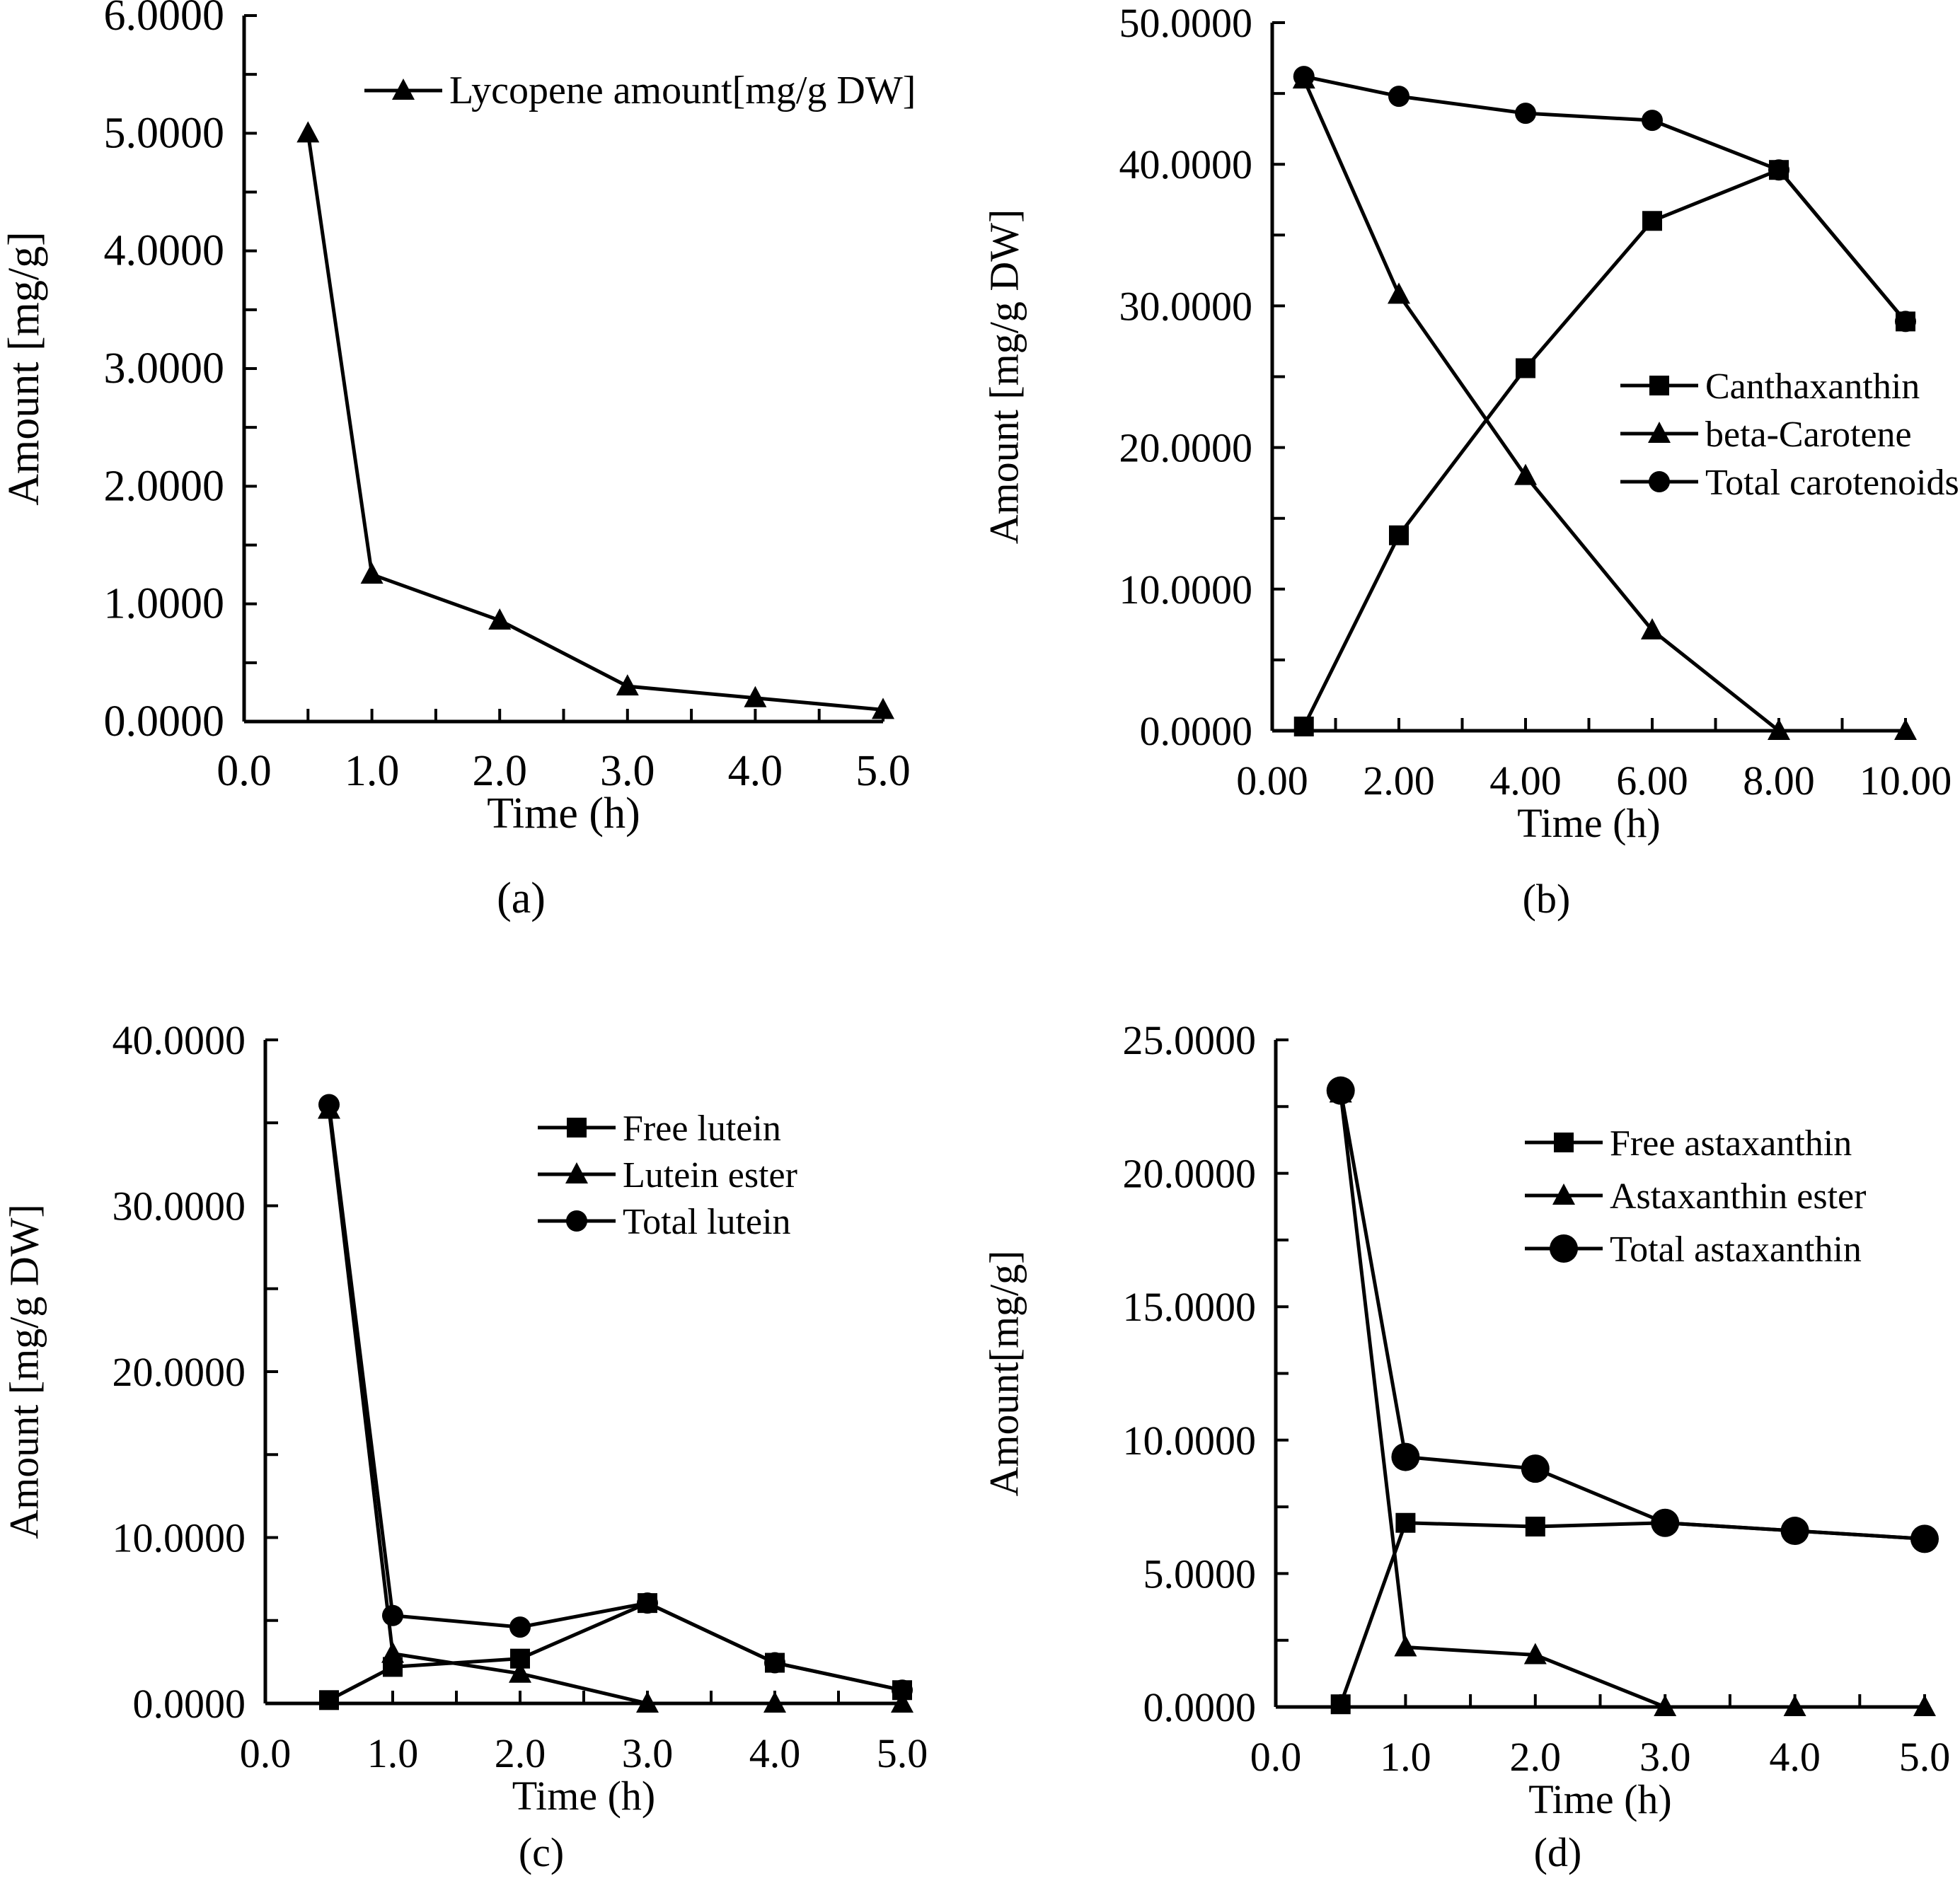 The width and height of the screenshot is (1960, 1893). What do you see at coordinates (1558, 1852) in the screenshot?
I see `panel-caption: (d)` at bounding box center [1558, 1852].